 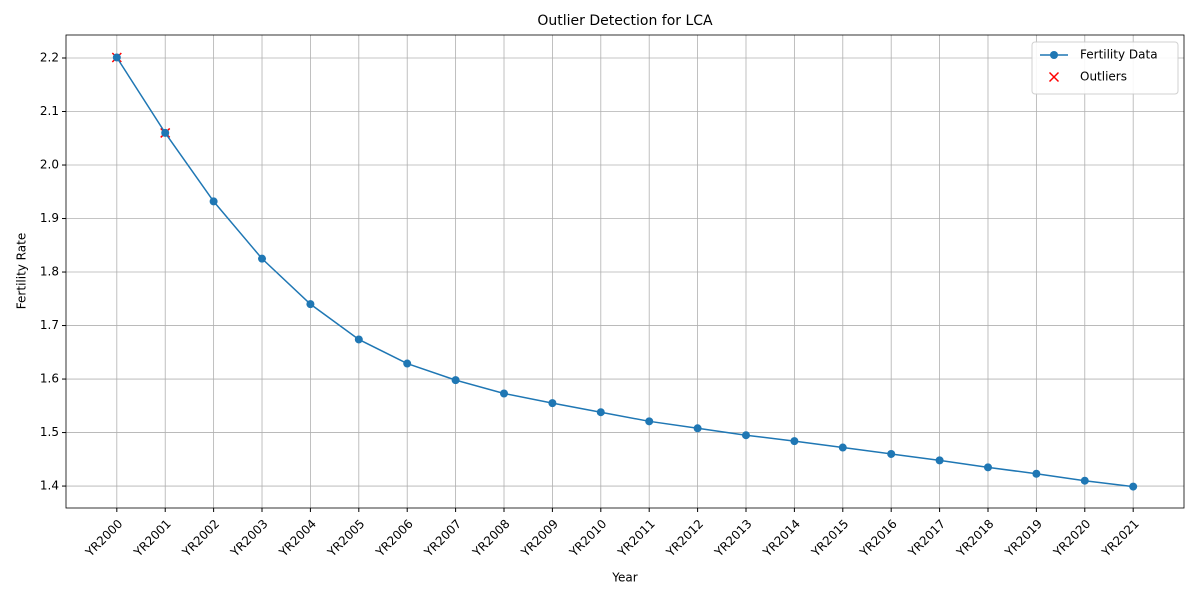 What do you see at coordinates (1023, 538) in the screenshot?
I see `x-tick-label: YR2019` at bounding box center [1023, 538].